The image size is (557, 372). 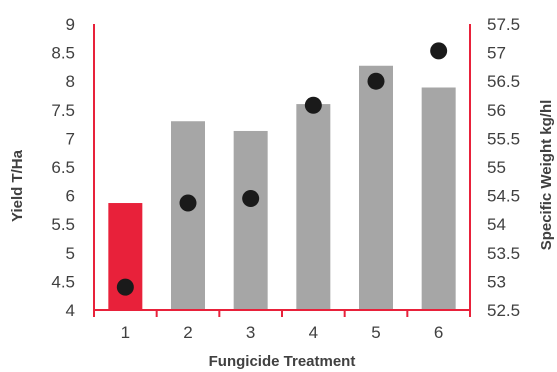 What do you see at coordinates (503, 253) in the screenshot?
I see `y2-tick-label: 53.5` at bounding box center [503, 253].